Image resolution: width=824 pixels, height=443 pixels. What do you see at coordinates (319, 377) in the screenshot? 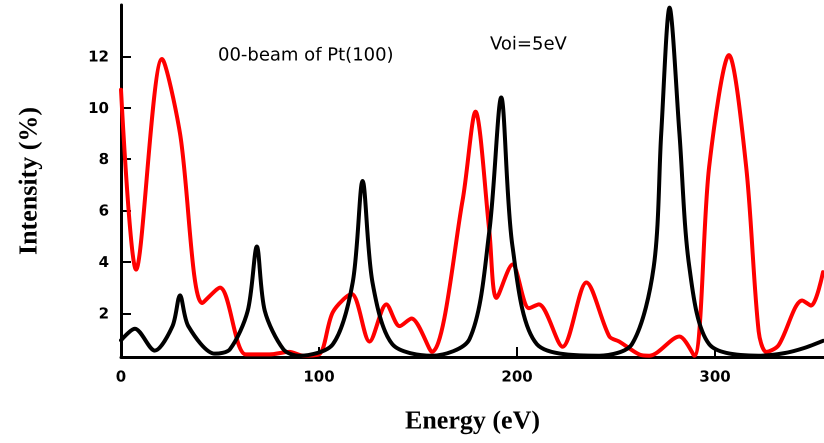
I see `x-tick-label: 100` at bounding box center [319, 377].